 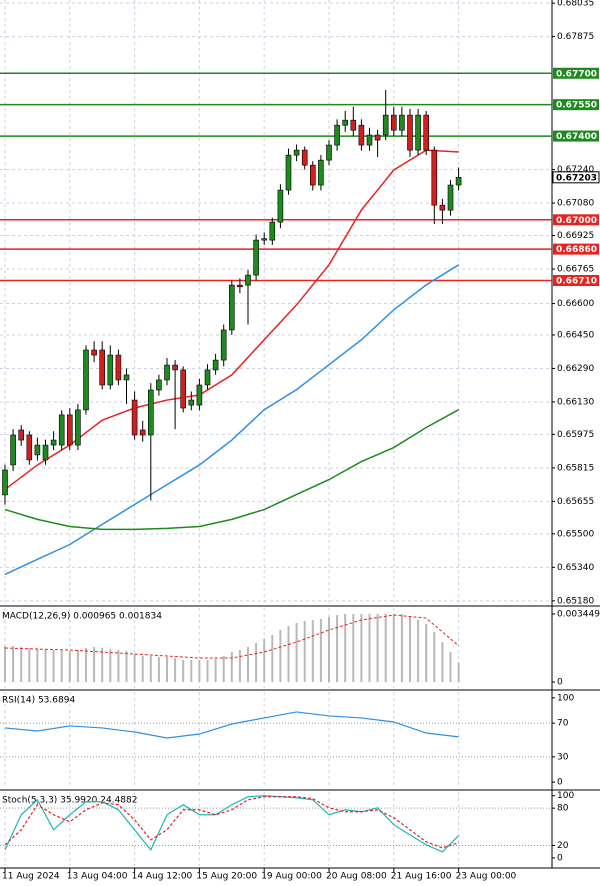 I want to click on x-tick-label: 20 Aug 08:00, so click(x=356, y=877).